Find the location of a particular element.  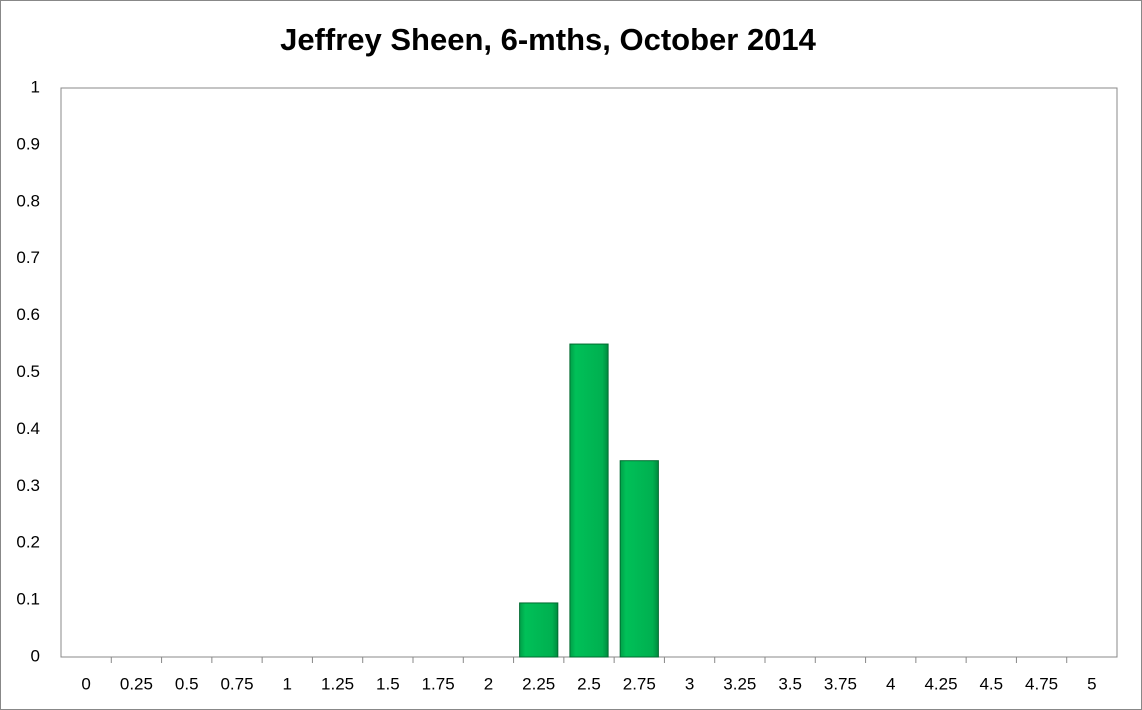

x-tick-label: 0.5 is located at coordinates (187, 683).